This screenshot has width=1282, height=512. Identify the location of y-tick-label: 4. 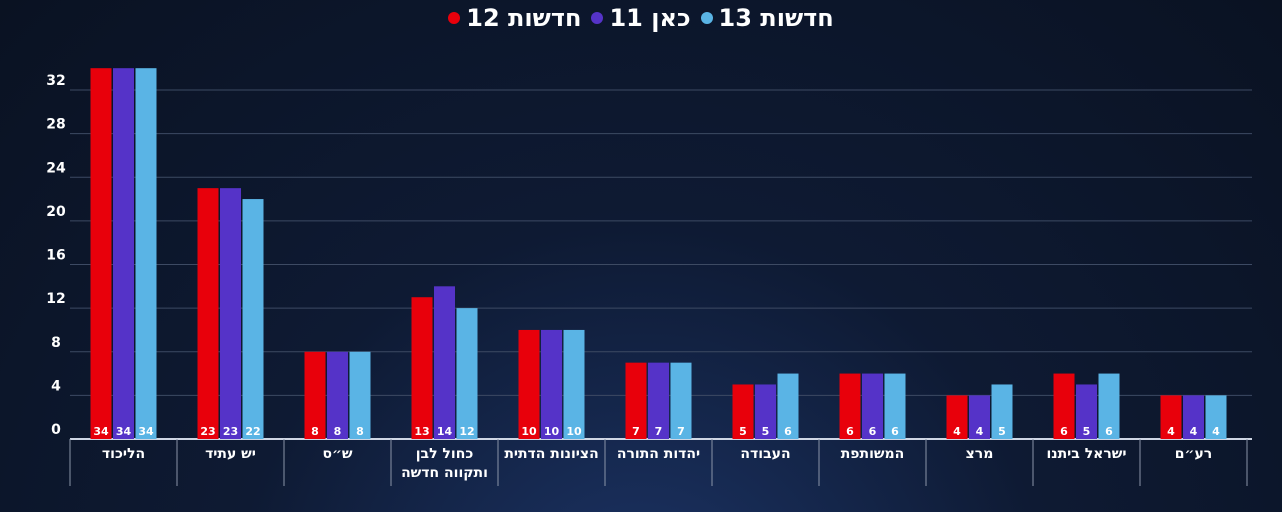
(56, 386).